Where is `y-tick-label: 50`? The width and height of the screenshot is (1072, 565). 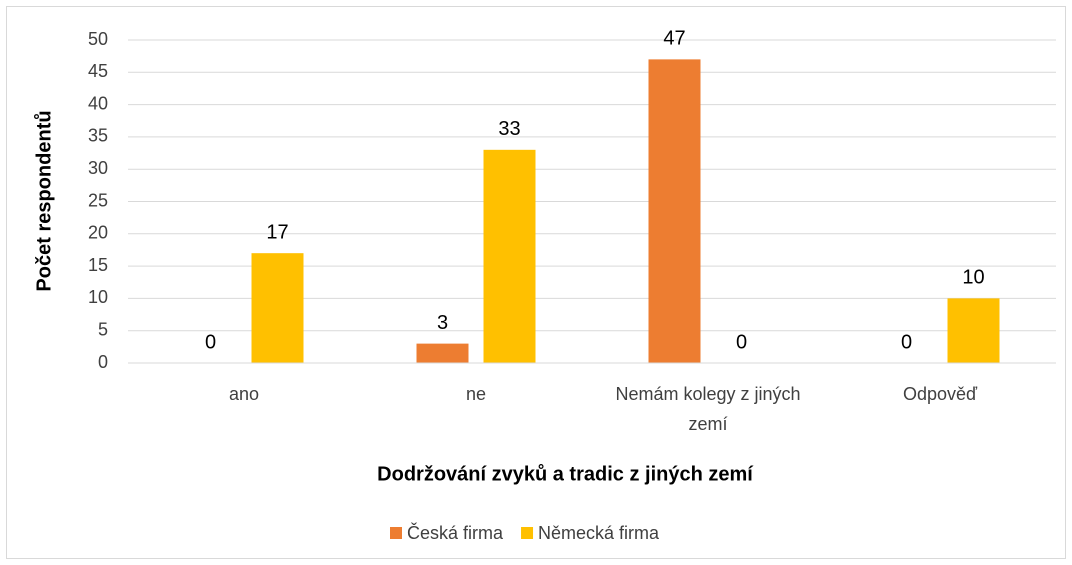
y-tick-label: 50 is located at coordinates (98, 39).